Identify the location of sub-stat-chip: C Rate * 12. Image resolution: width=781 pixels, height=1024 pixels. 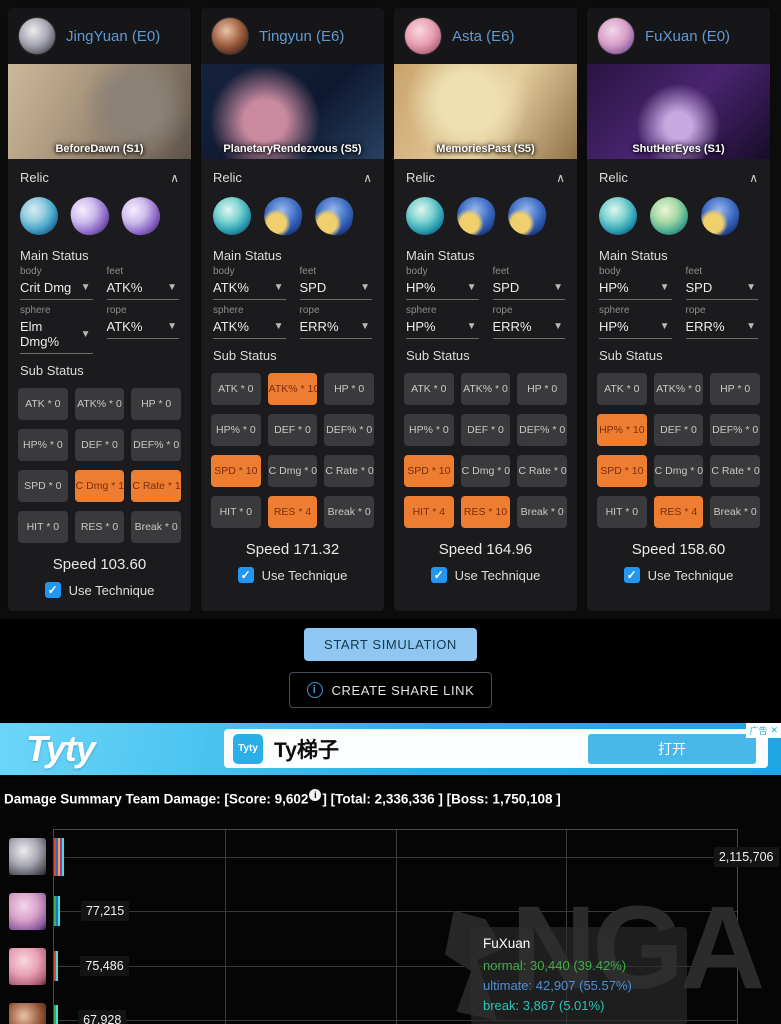
(156, 486).